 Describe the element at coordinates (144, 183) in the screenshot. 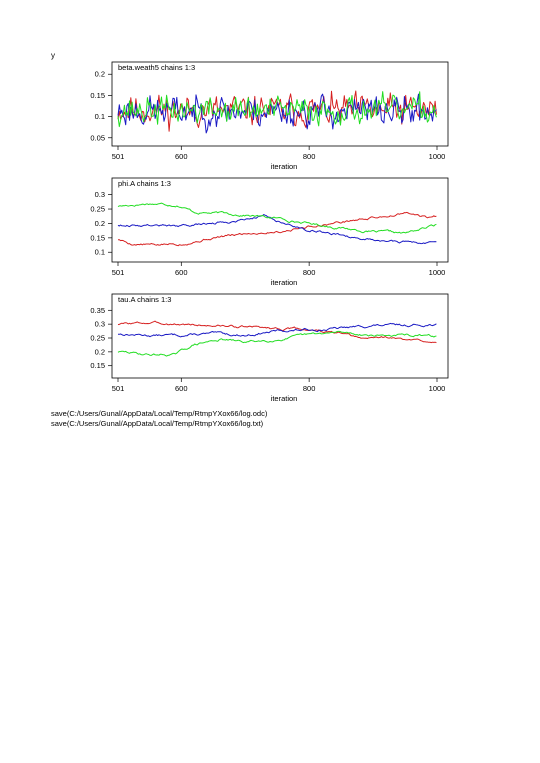

I see `chart-title: phi.A chains 1:3` at that location.